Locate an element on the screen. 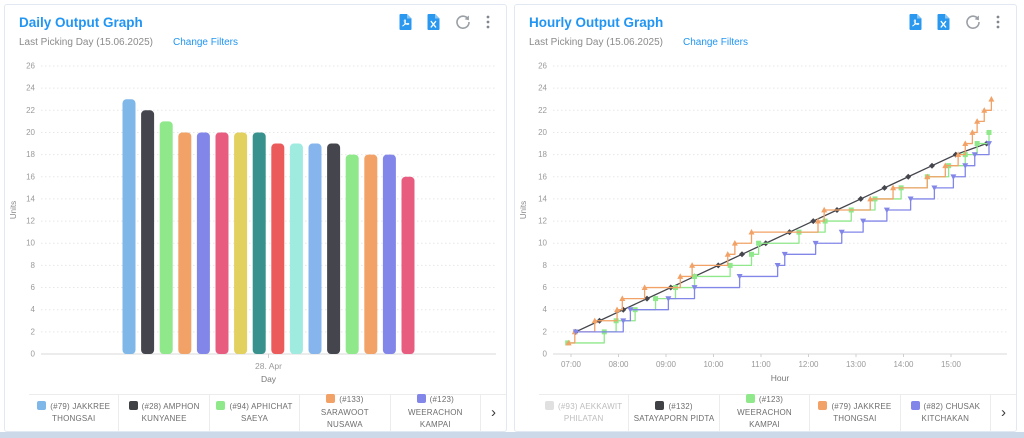 The width and height of the screenshot is (1024, 438). legend-item: (#132) SATAYAPORN PIDTA is located at coordinates (673, 413).